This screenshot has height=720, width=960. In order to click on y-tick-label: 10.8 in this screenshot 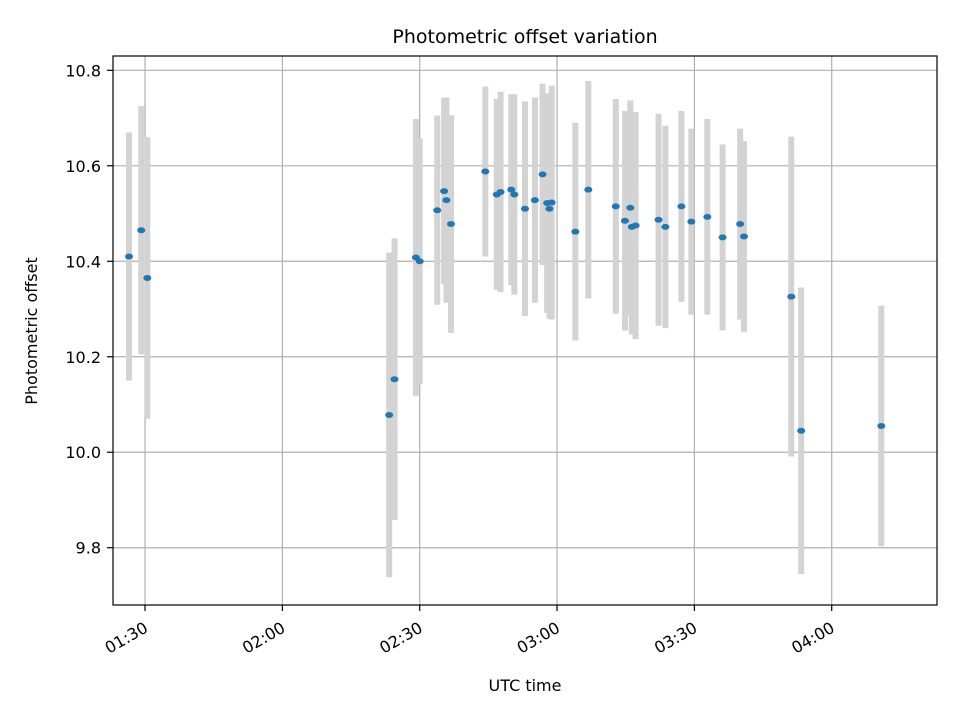, I will do `click(83, 70)`.